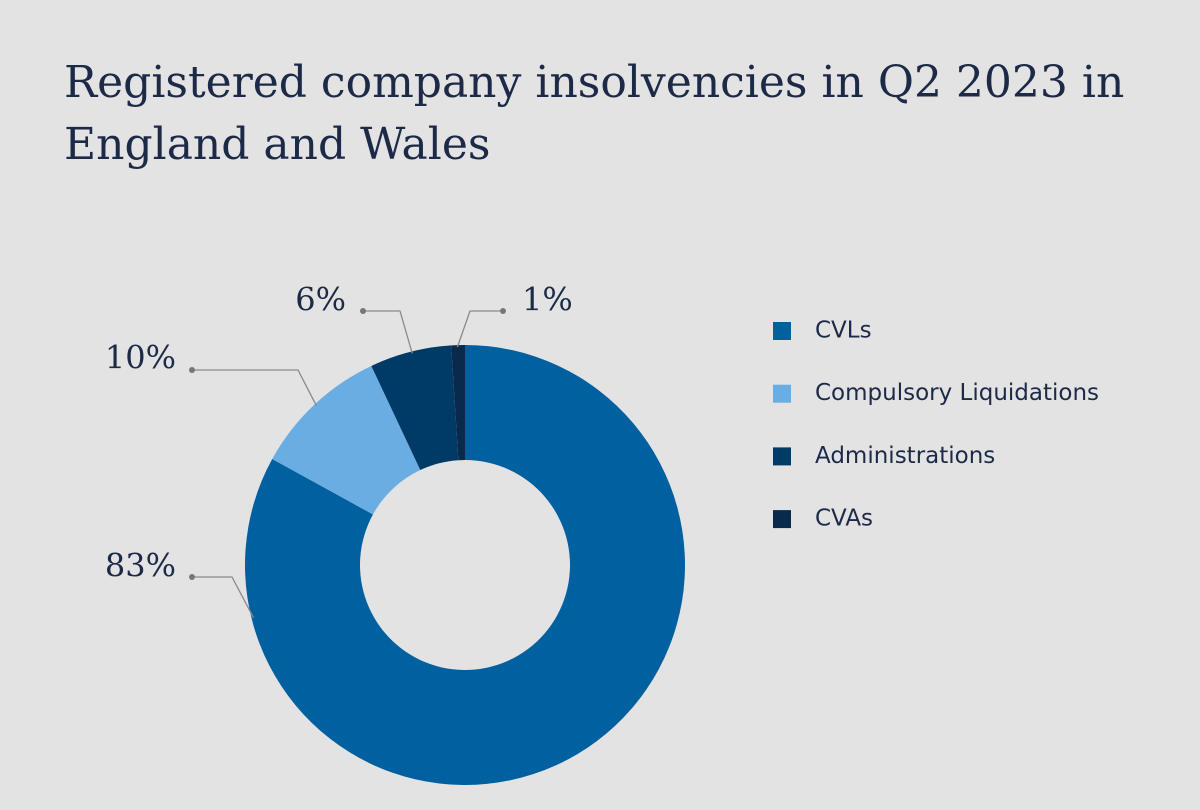  I want to click on legend-label: Compulsory Liquidations, so click(957, 393).